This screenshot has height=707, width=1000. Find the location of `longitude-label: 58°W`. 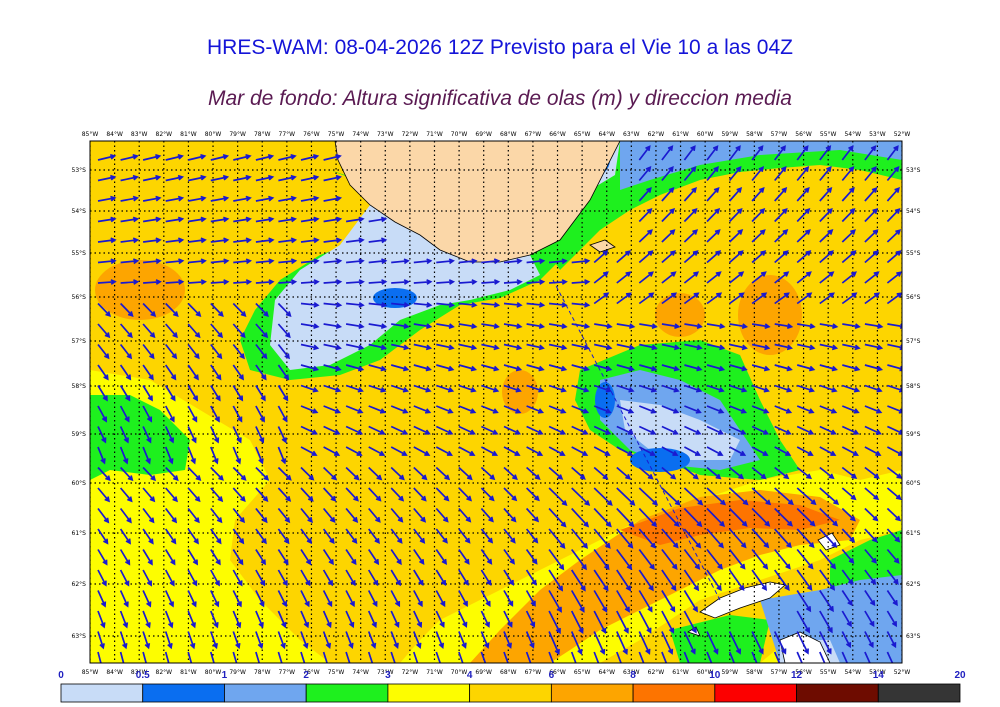

longitude-label: 58°W is located at coordinates (754, 672).